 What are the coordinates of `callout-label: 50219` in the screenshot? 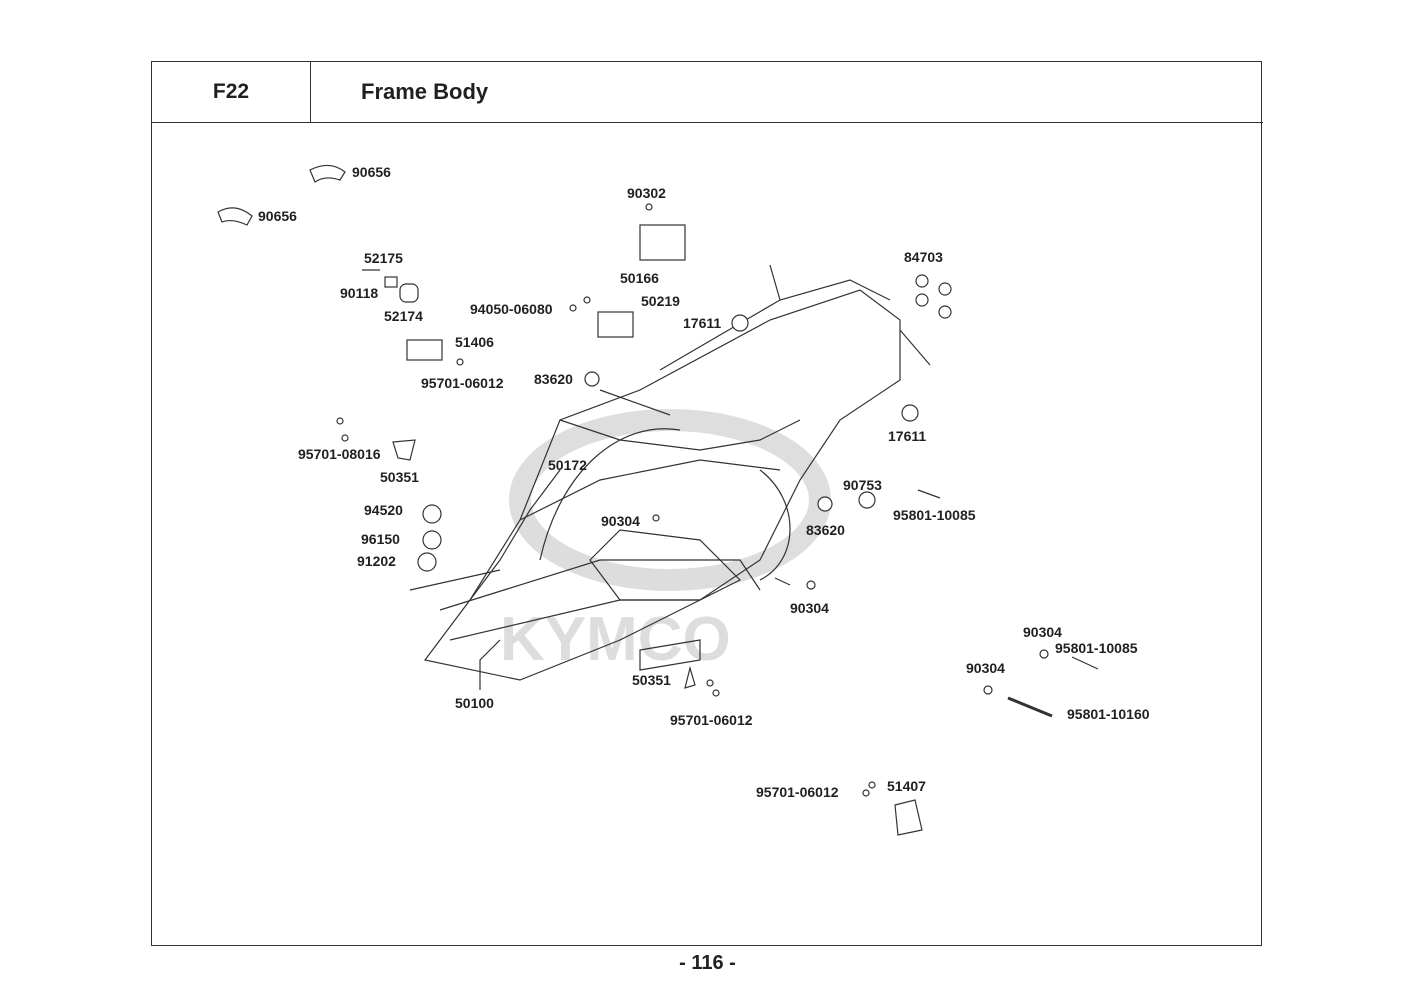 It's located at (660, 301).